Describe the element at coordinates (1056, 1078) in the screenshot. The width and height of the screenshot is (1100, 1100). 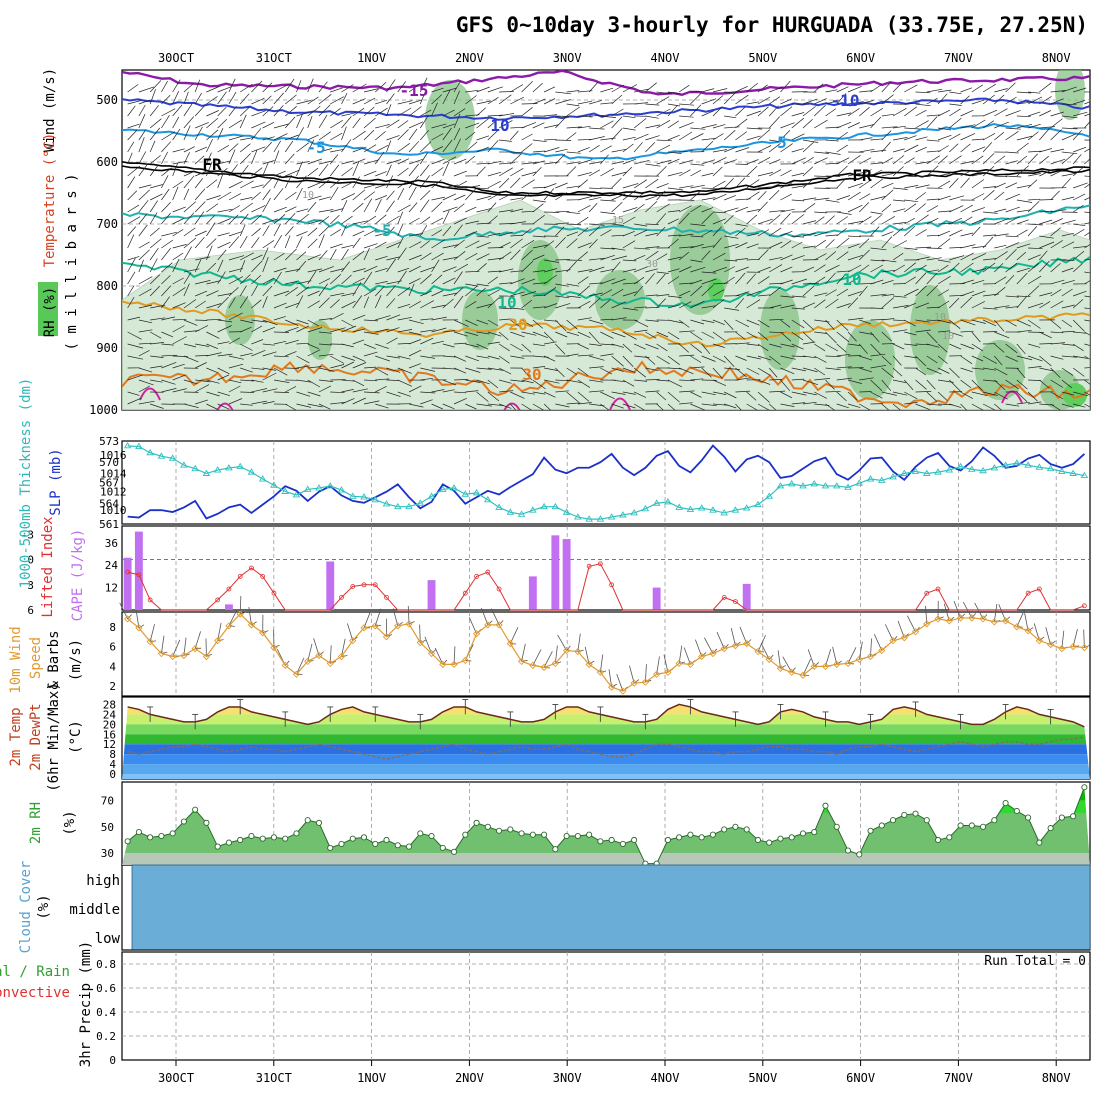
I see `date-tick-bottom: 8NOV` at that location.